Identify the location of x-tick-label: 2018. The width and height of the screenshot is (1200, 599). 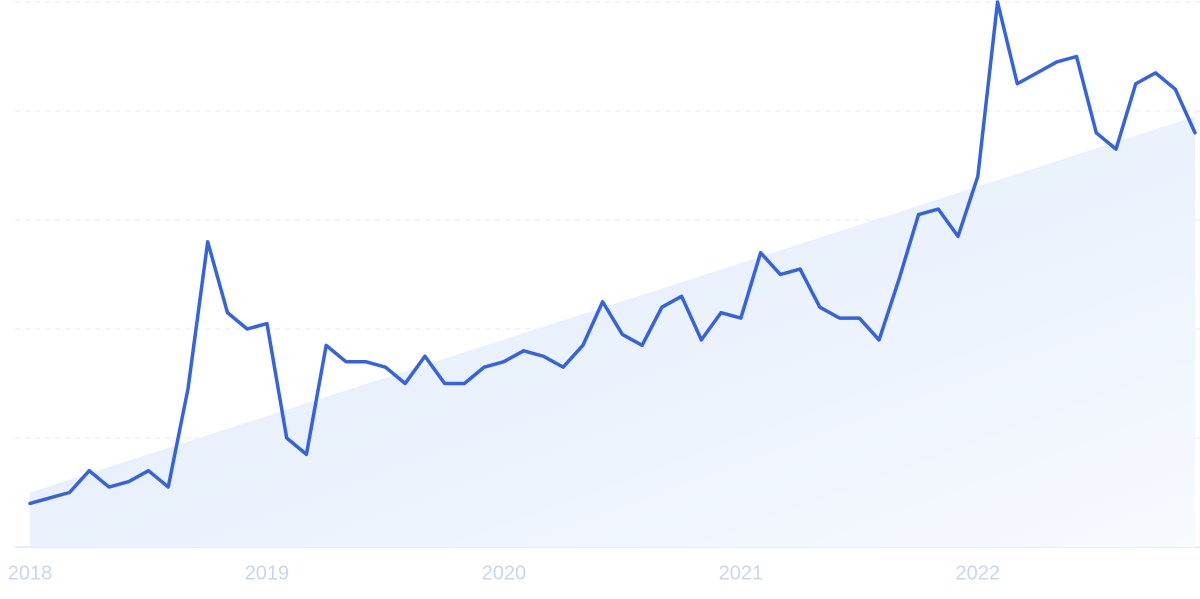
(30, 573).